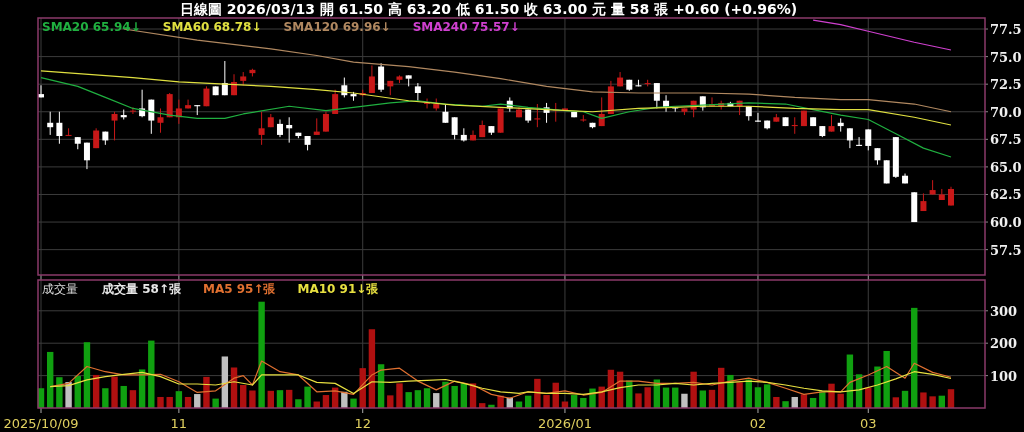 This screenshot has height=432, width=1024. What do you see at coordinates (1006, 30) in the screenshot?
I see `y-tick-label: 77.5` at bounding box center [1006, 30].